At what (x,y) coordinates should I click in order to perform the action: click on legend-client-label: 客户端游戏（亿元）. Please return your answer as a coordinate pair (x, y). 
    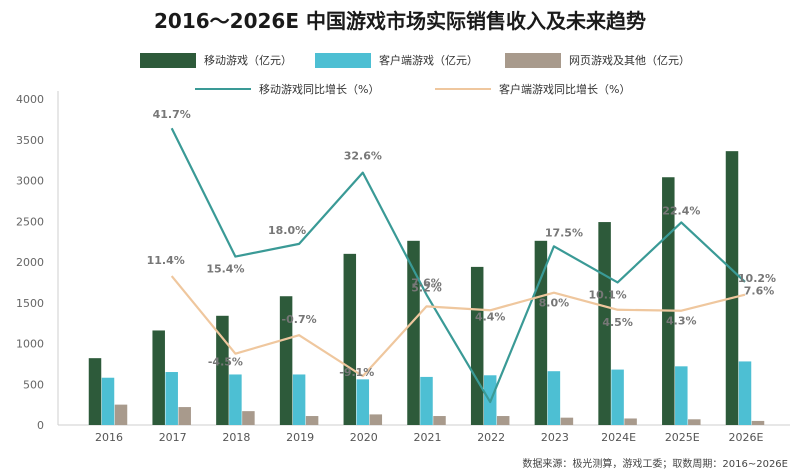
    Looking at the image, I should click on (428, 60).